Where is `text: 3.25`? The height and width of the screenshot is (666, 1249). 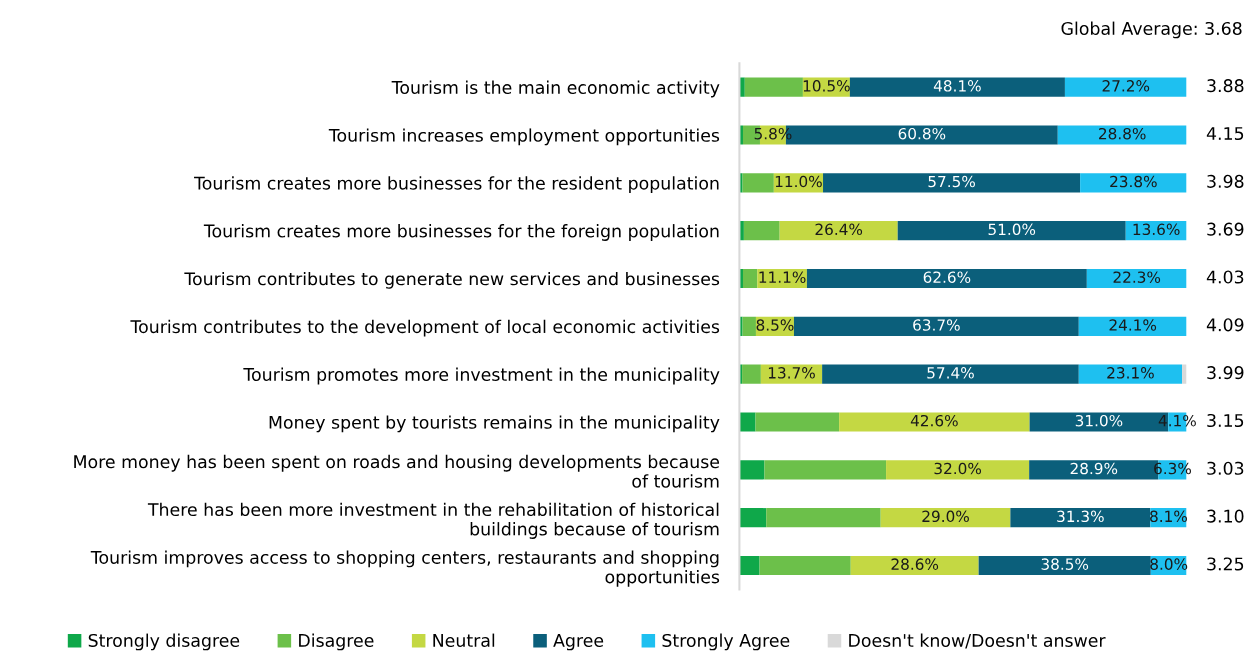
text: 3.25 is located at coordinates (1225, 564).